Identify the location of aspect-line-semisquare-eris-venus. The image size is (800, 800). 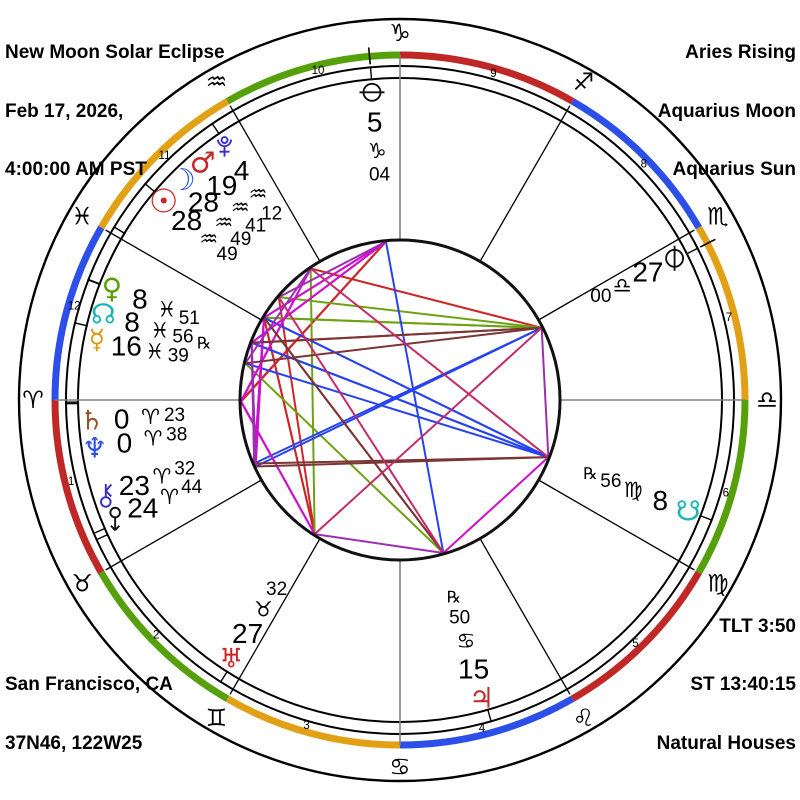
(253, 404).